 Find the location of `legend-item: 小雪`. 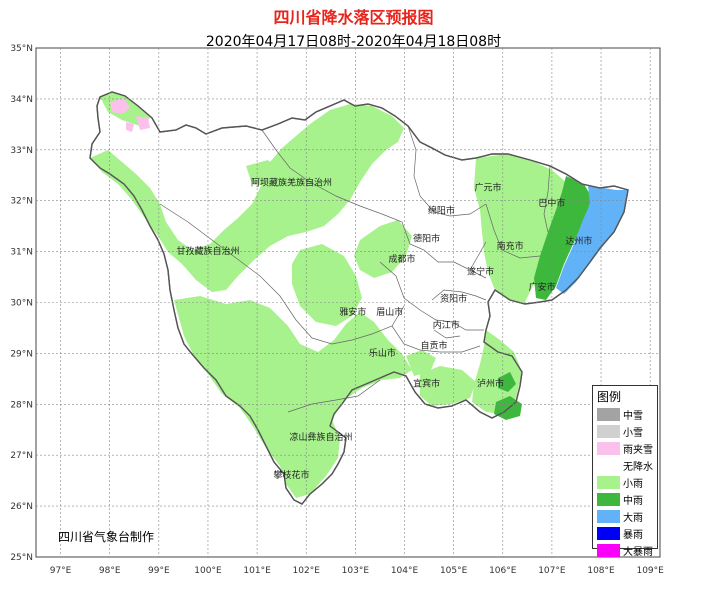

legend-item: 小雪 is located at coordinates (627, 431).